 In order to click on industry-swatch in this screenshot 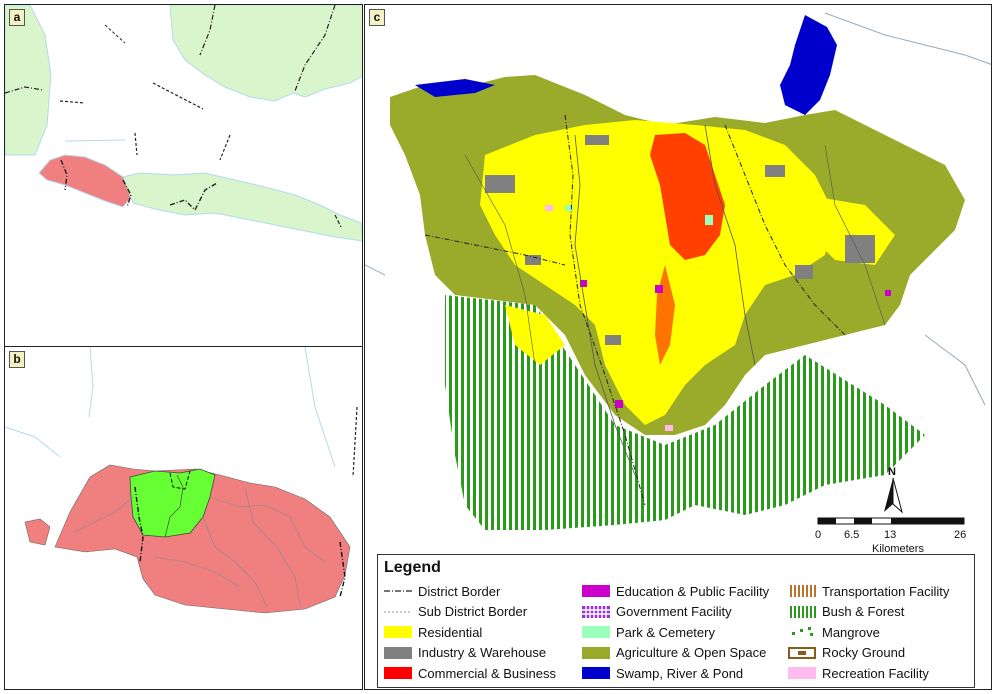, I will do `click(398, 652)`.